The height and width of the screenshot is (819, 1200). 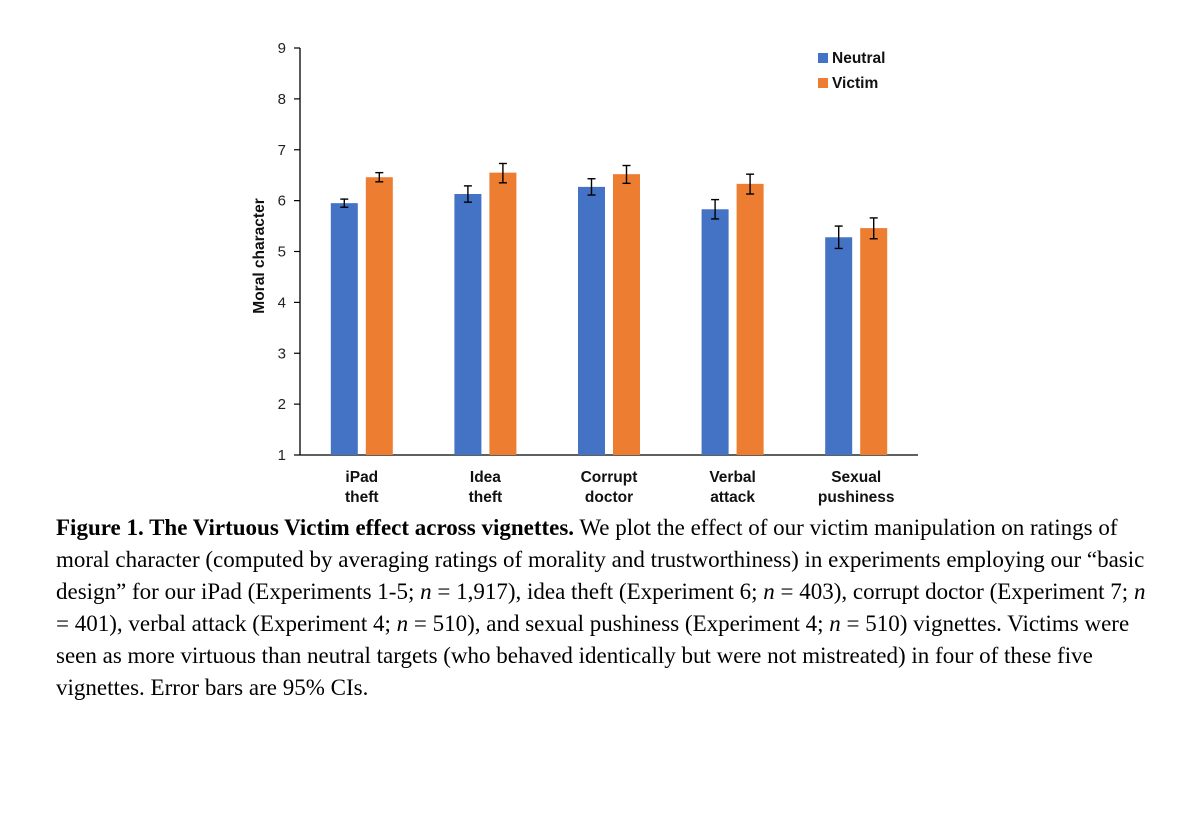 What do you see at coordinates (858, 58) in the screenshot?
I see `legend-label-neutral: Neutral` at bounding box center [858, 58].